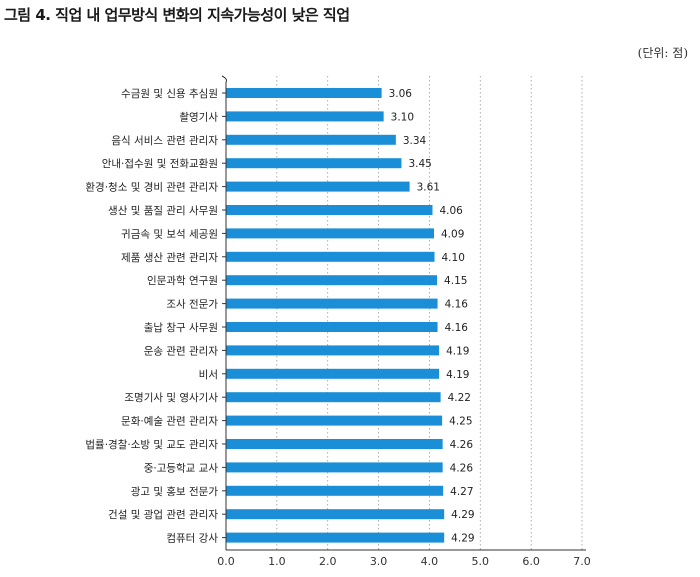 This screenshot has height=577, width=700. Describe the element at coordinates (224, 79) in the screenshot. I see `axis-break-mark` at that location.